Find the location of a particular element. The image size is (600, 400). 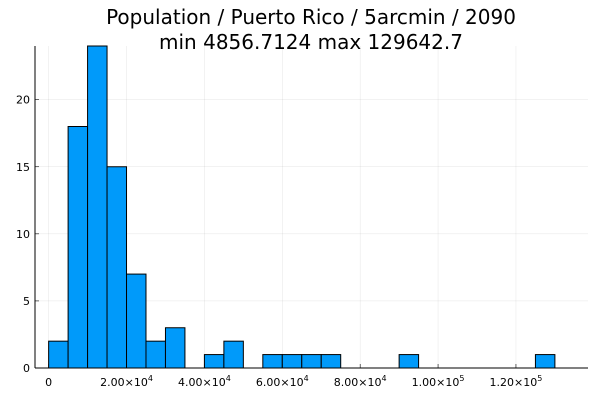

x-tick-label-1: 2.00×10⁴ is located at coordinates (126, 381).